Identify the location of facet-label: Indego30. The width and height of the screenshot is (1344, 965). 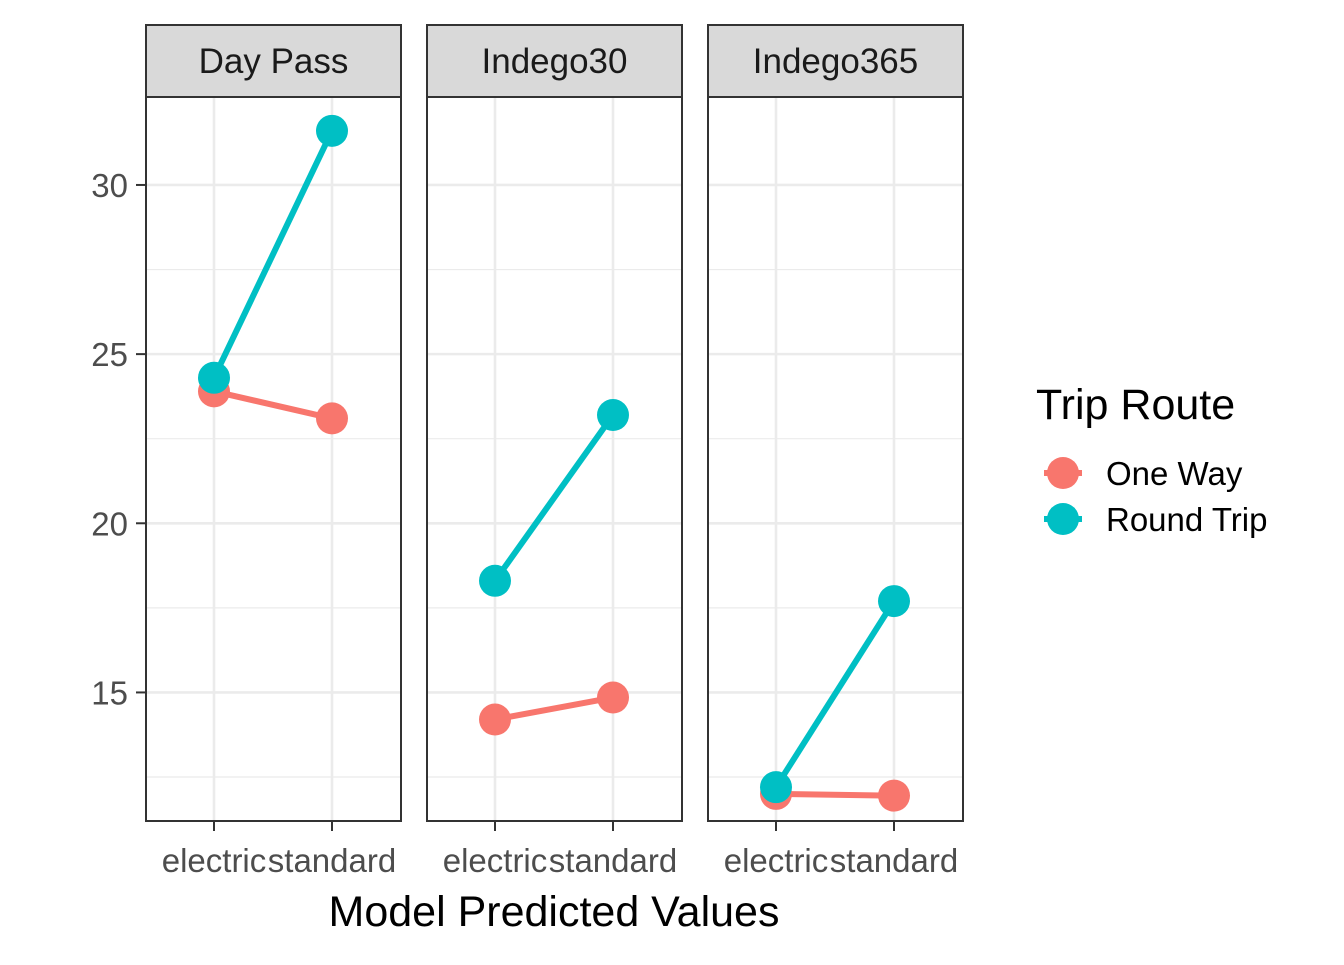
(555, 61).